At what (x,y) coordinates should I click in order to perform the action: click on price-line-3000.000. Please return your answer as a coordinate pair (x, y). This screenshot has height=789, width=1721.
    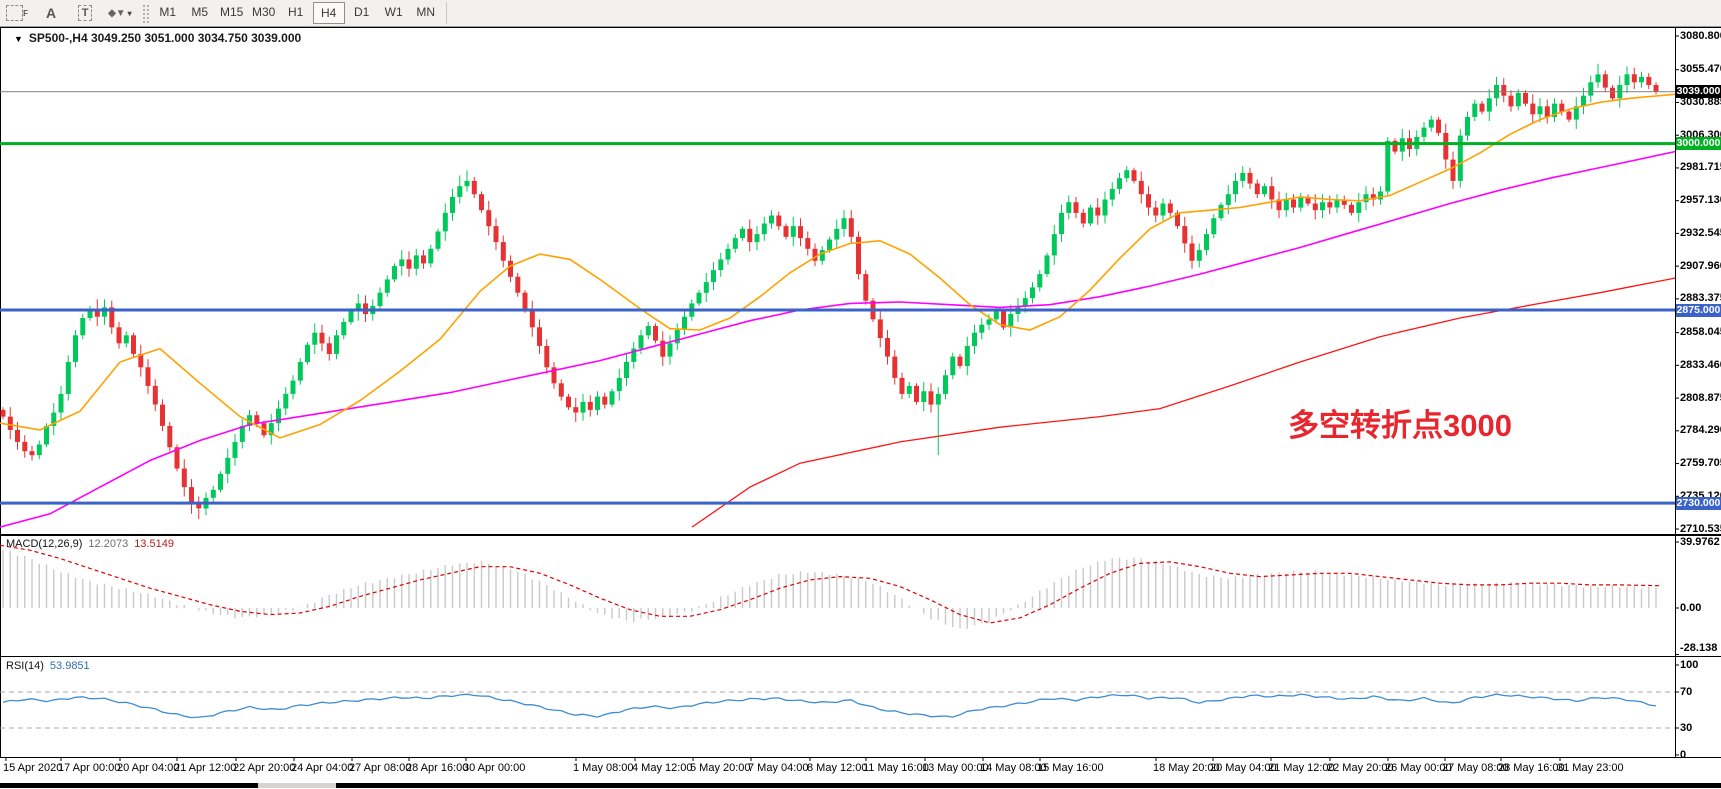
    Looking at the image, I should click on (837, 144).